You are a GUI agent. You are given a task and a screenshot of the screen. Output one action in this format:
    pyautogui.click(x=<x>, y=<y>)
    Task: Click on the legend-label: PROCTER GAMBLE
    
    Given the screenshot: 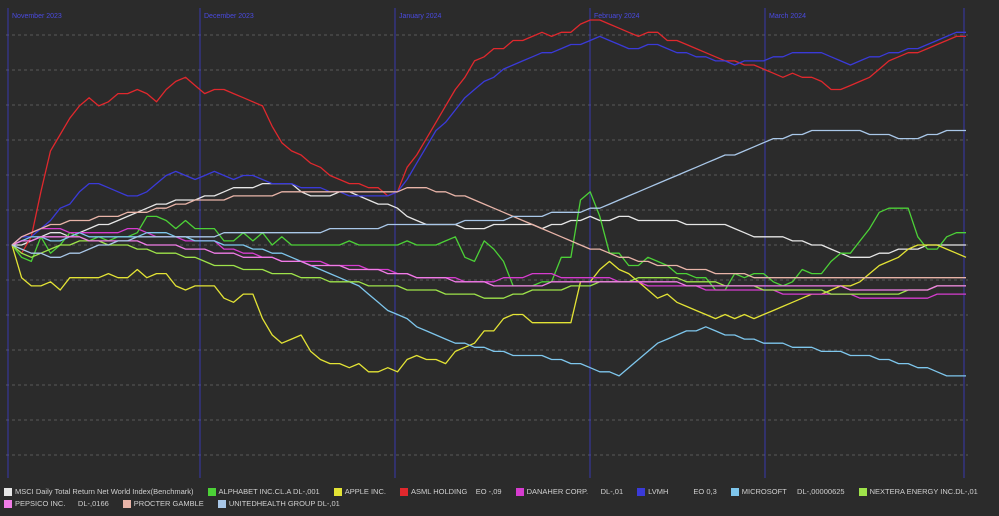 What is the action you would take?
    pyautogui.click(x=168, y=503)
    